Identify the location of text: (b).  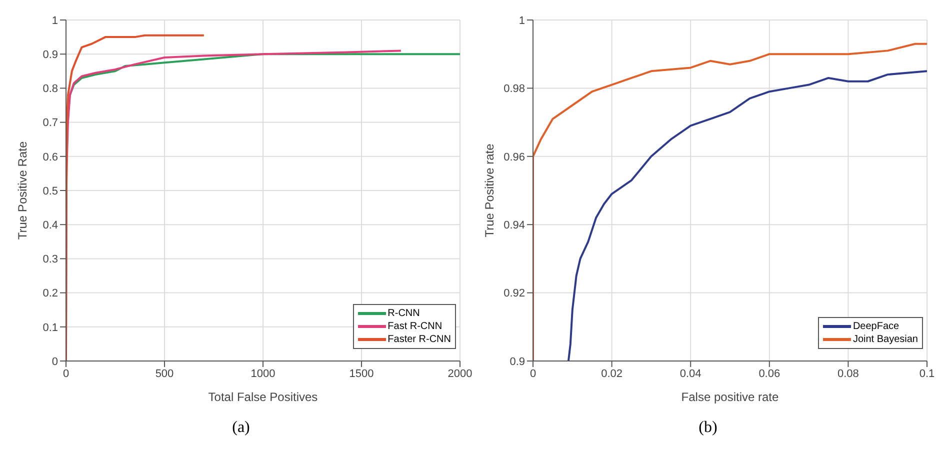
(708, 428).